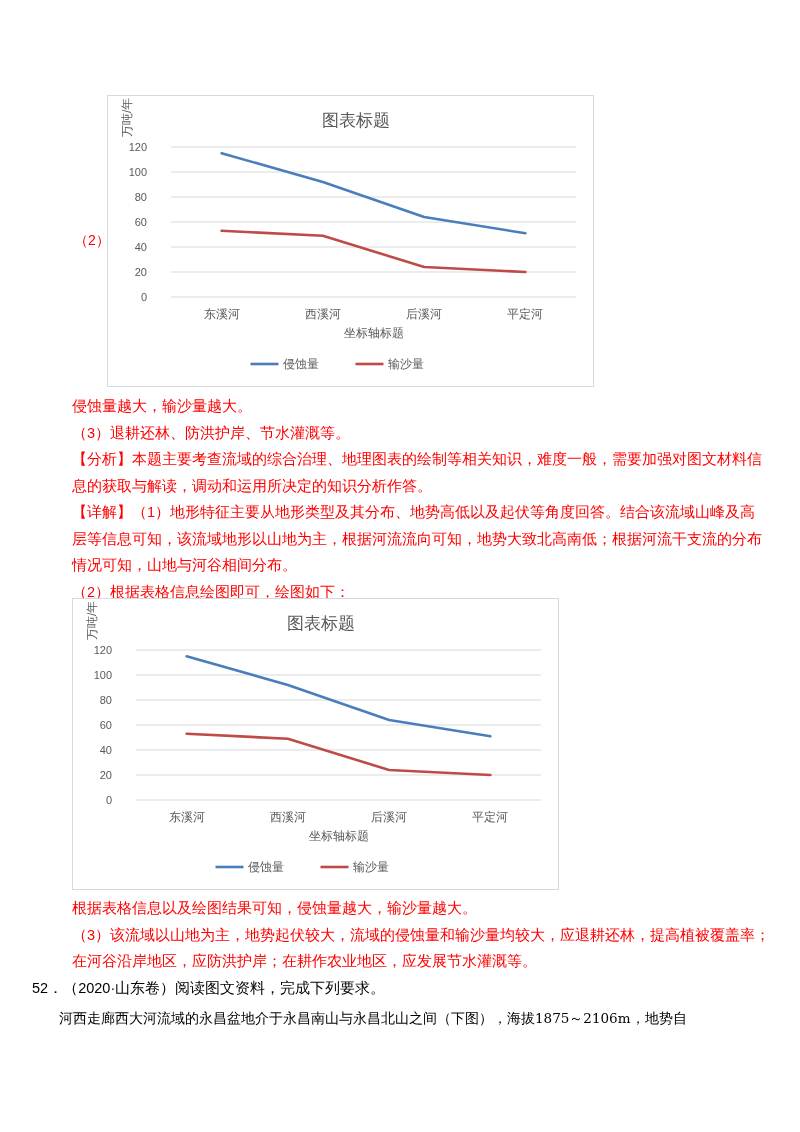 This screenshot has height=1132, width=800. Describe the element at coordinates (417, 473) in the screenshot. I see `text: 【分析】本题主要考查流域的综合治理、地理图表的绘制等相关知识，难度一般，需要加强对图文材料信息的获取与解读，调动和运用所决定的知识分析作答。` at that location.